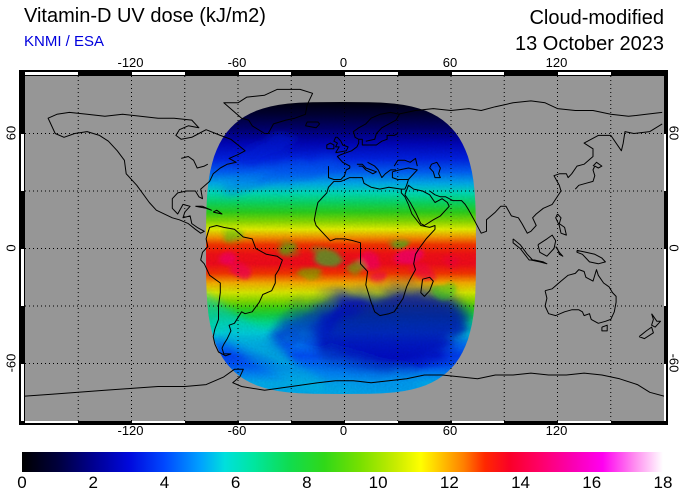  What do you see at coordinates (93, 482) in the screenshot?
I see `colorbar-tick-label: 2` at bounding box center [93, 482].